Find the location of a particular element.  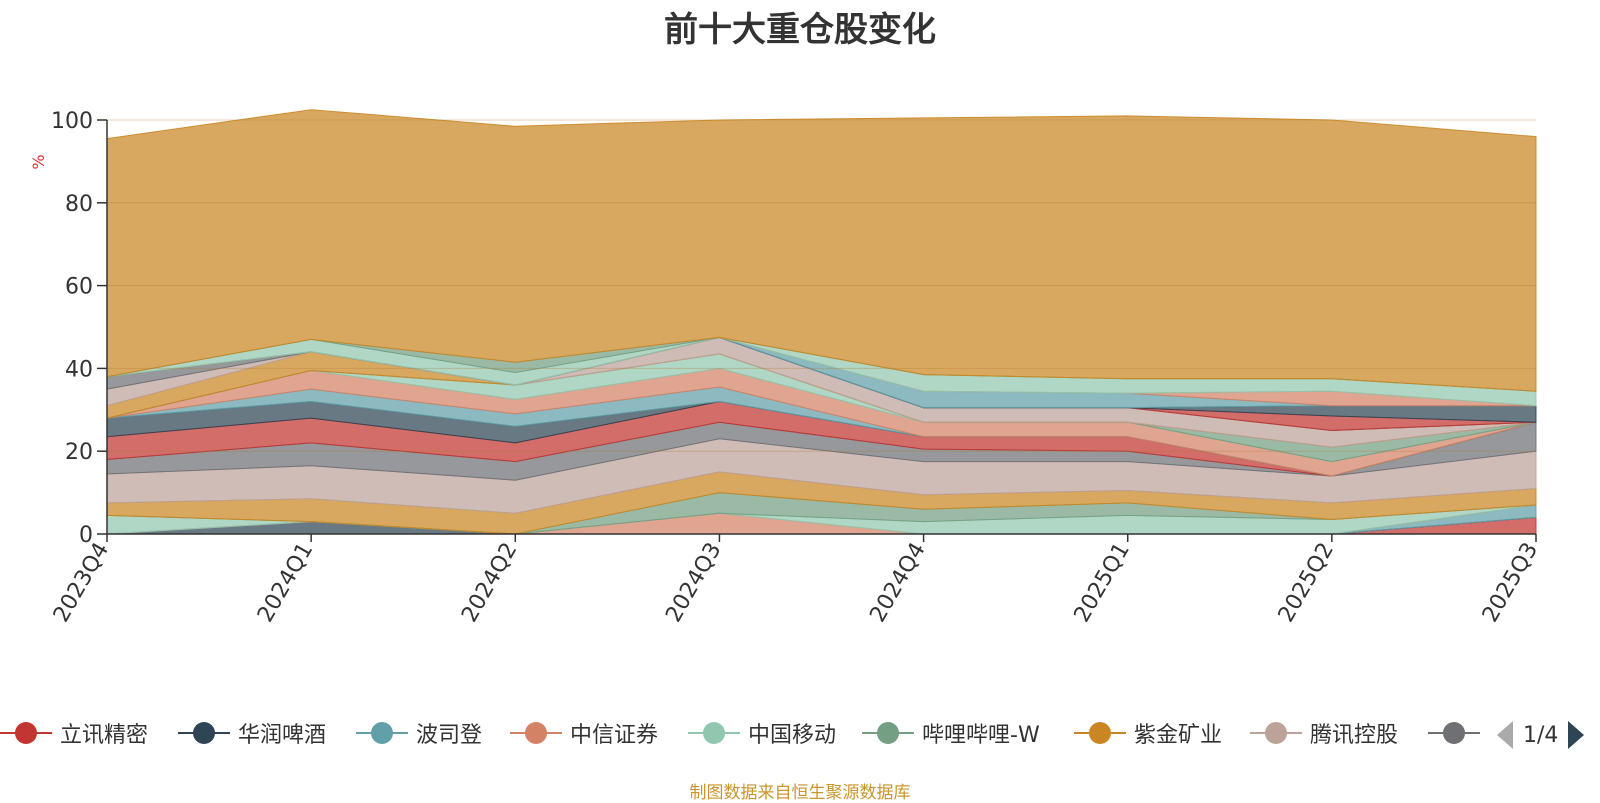

legend-item: 腾讯控股 is located at coordinates (1324, 733).